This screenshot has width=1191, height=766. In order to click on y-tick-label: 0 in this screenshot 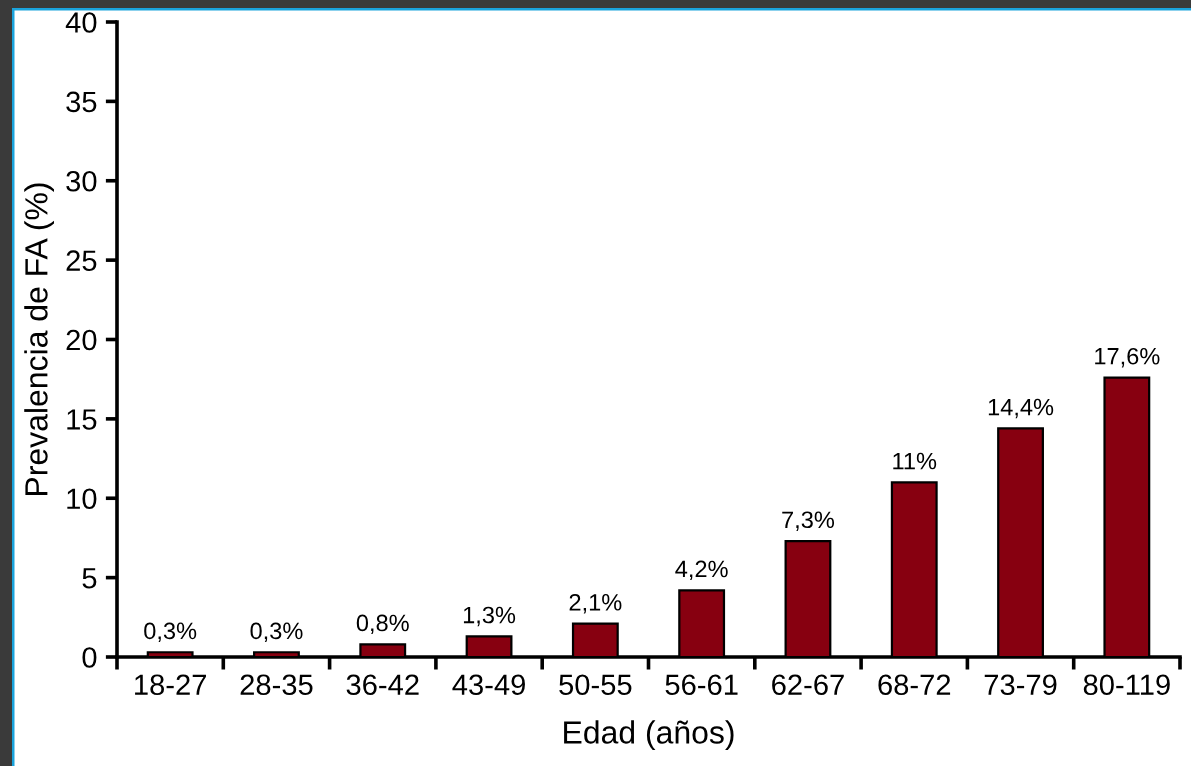, I will do `click(89, 657)`.